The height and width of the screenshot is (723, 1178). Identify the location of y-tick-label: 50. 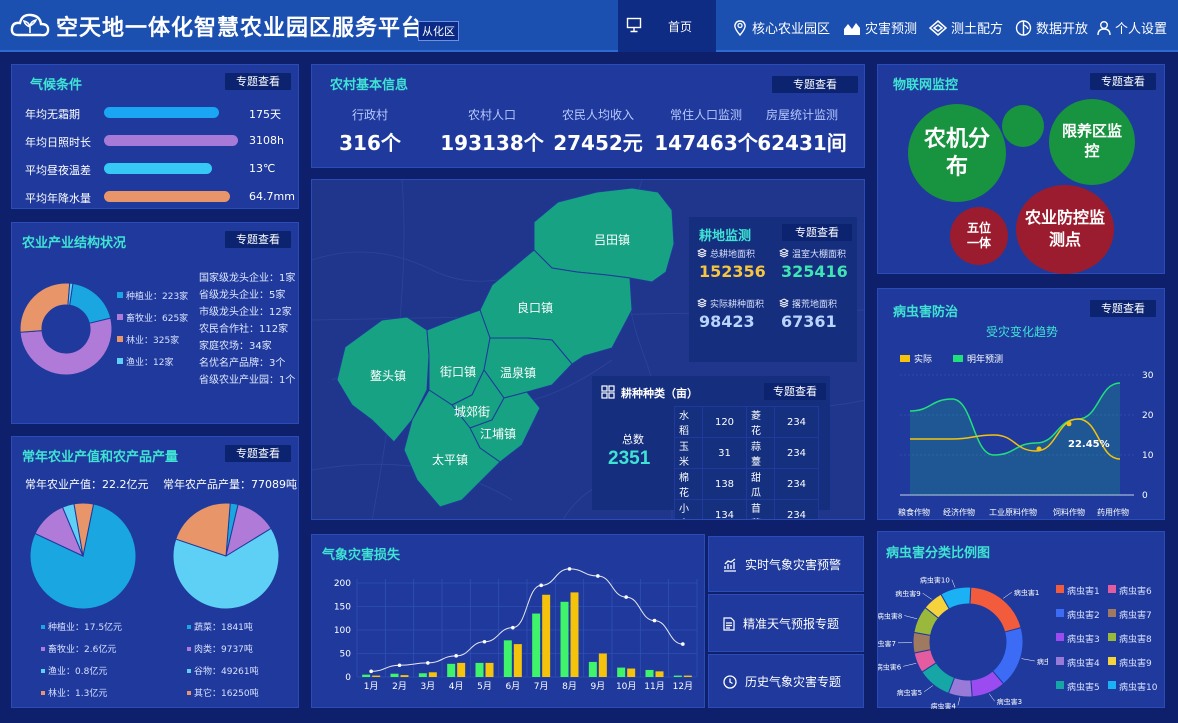
(346, 655).